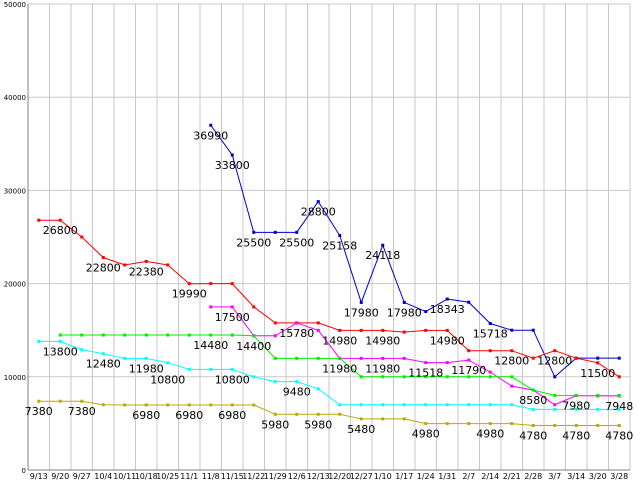 This screenshot has width=640, height=480. What do you see at coordinates (447, 340) in the screenshot?
I see `data-label: 14980` at bounding box center [447, 340].